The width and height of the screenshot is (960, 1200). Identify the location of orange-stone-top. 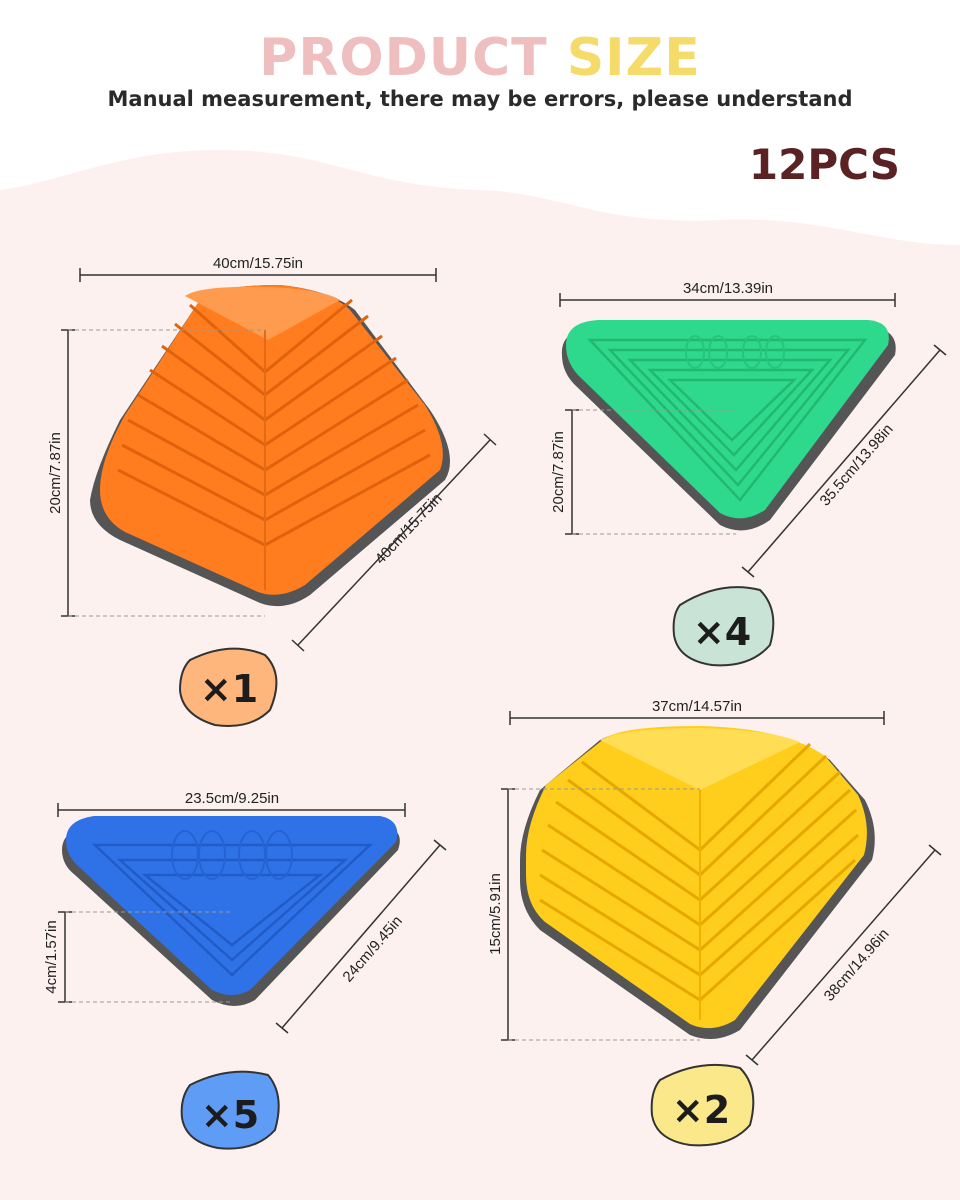
(262, 313).